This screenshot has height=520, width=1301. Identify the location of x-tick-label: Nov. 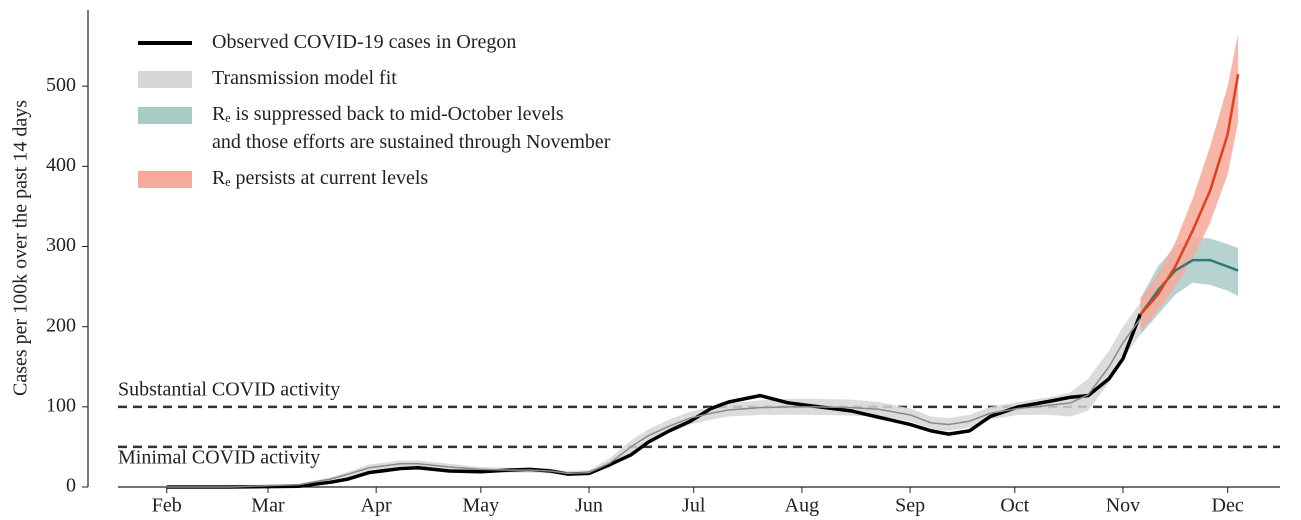
(1123, 506).